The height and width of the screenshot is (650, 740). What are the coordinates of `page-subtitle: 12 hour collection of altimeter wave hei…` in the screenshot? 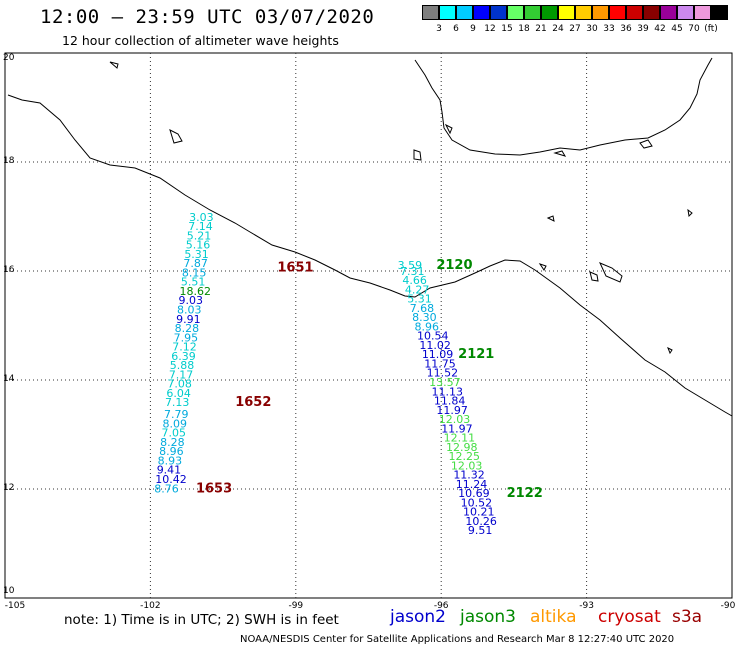 It's located at (200, 40).